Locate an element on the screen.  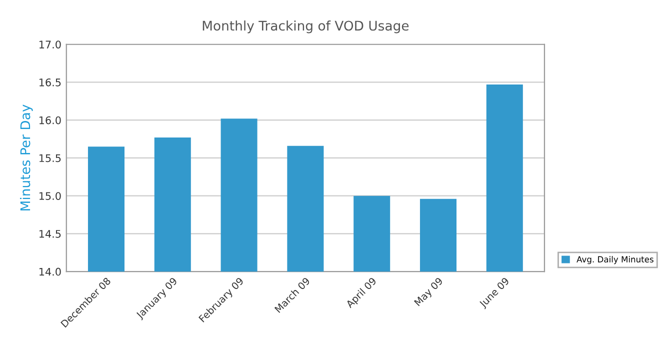
y-tick-label: 17.0 is located at coordinates (50, 44).